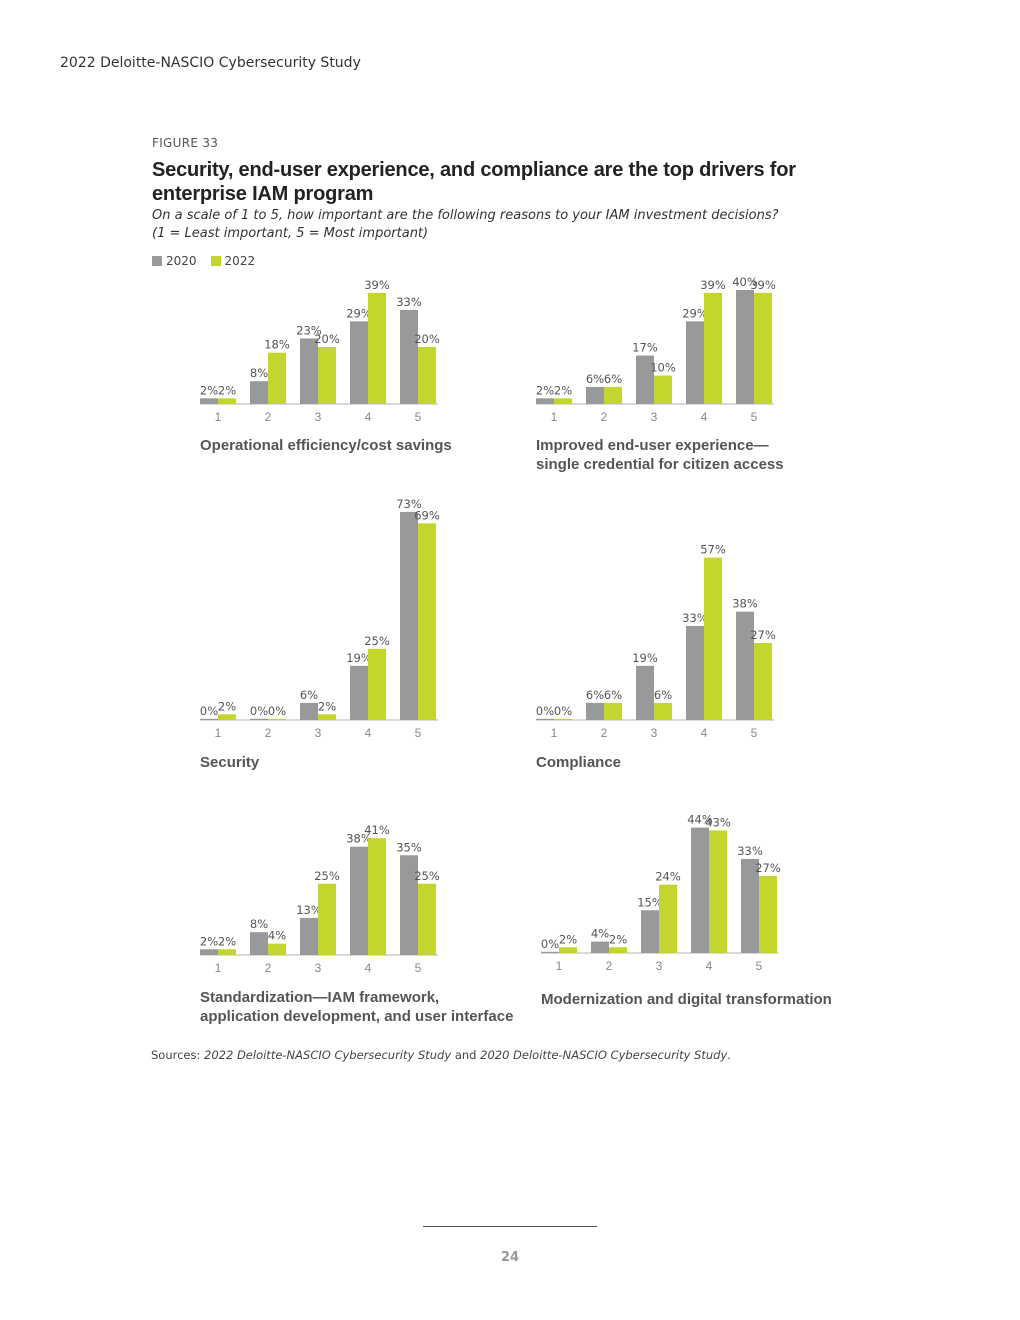 This screenshot has height=1320, width=1020. Describe the element at coordinates (745, 604) in the screenshot. I see `data-label-compliance-5-2020: 38%` at that location.